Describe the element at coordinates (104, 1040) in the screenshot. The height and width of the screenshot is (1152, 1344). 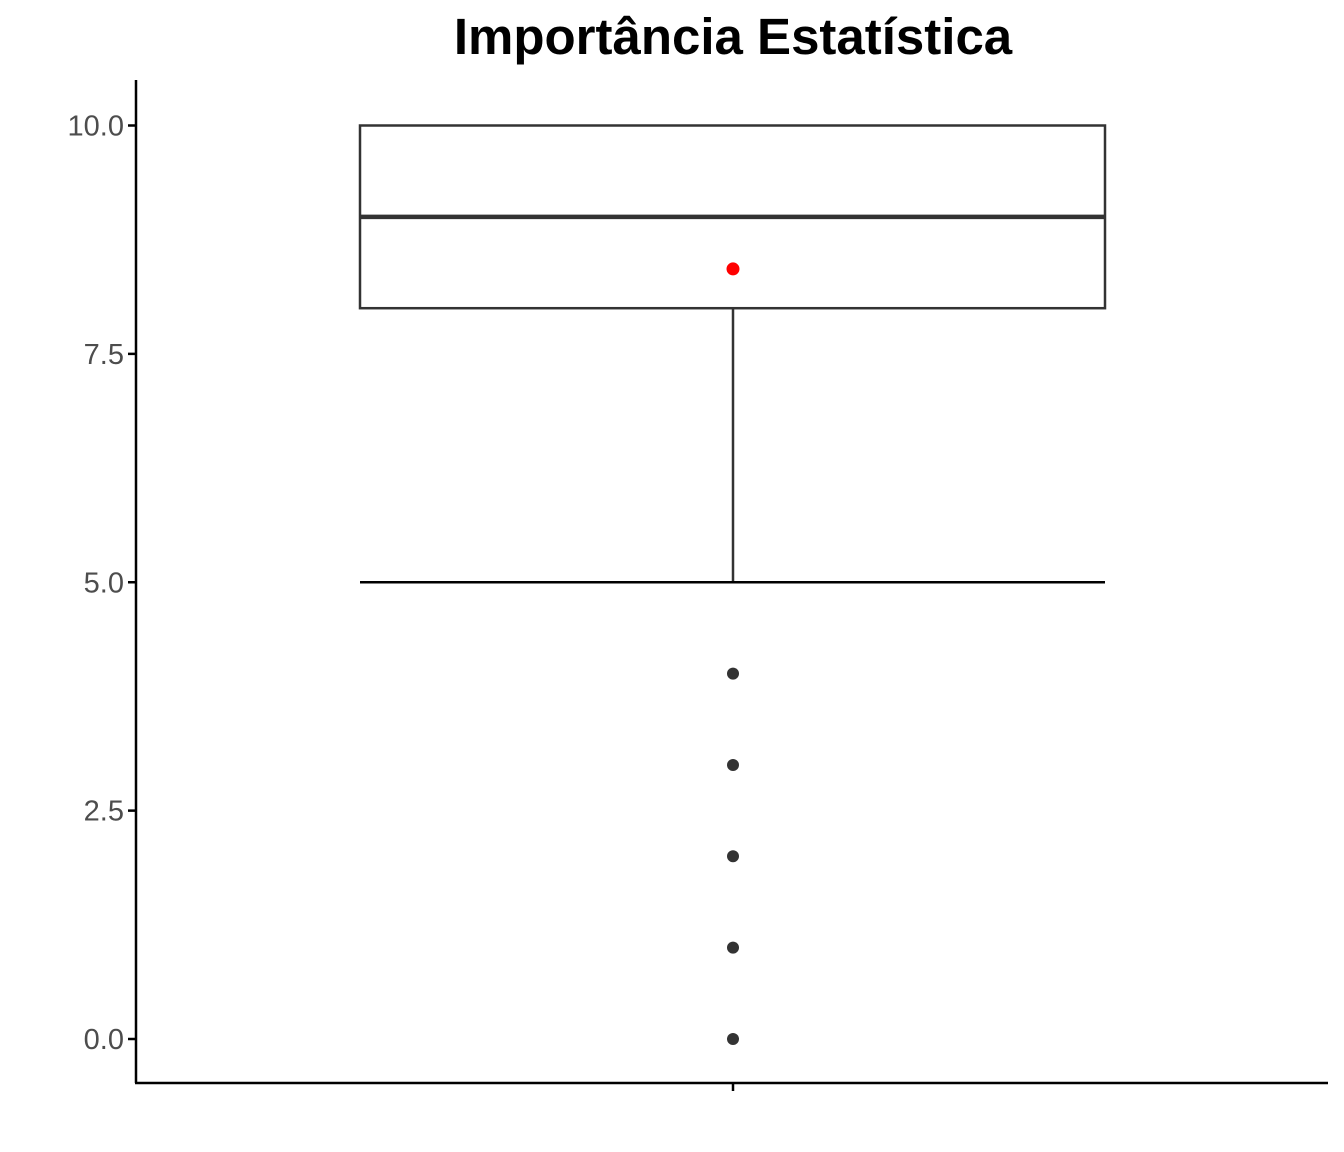
I see `y-tick-label: 0.0` at that location.